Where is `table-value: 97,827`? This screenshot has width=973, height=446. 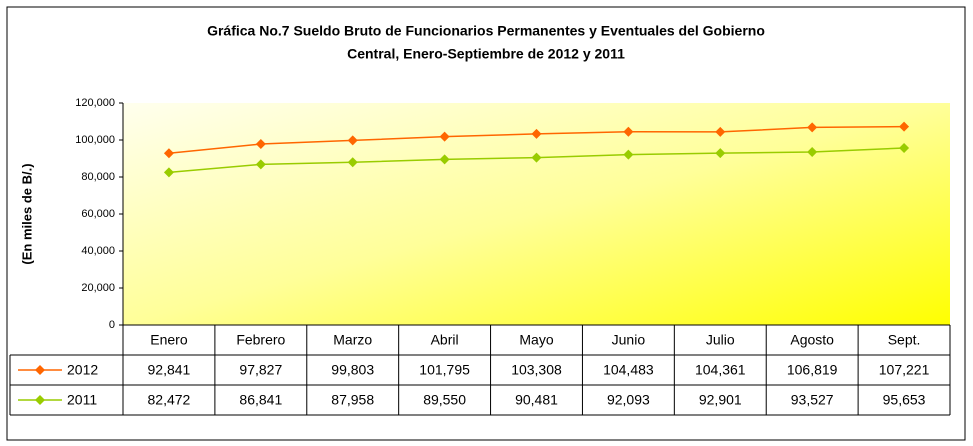 table-value: 97,827 is located at coordinates (260, 370).